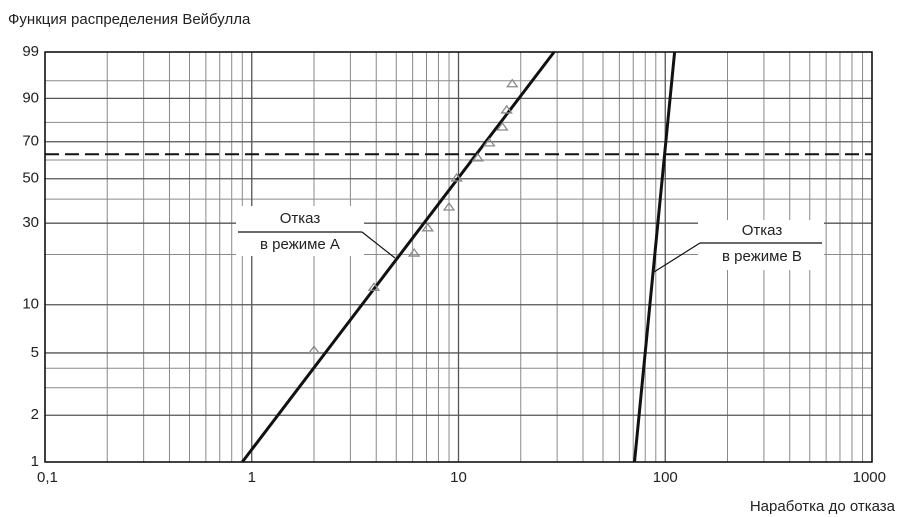 This screenshot has height=517, width=900. What do you see at coordinates (129, 19) in the screenshot?
I see `chart-title: Функция распределения Вейбулла` at bounding box center [129, 19].